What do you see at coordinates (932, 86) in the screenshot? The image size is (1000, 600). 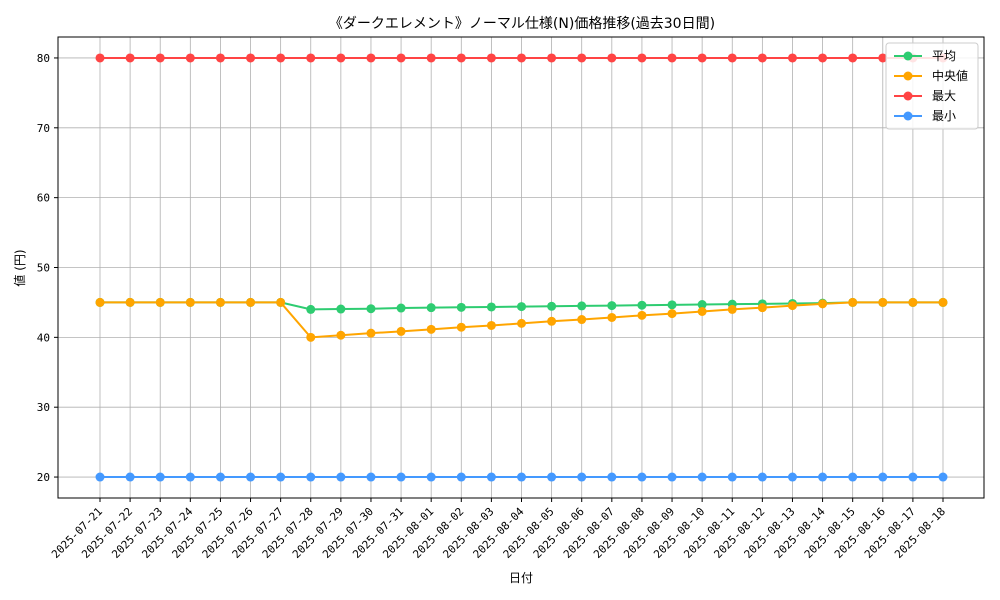 I see `legend-box` at bounding box center [932, 86].